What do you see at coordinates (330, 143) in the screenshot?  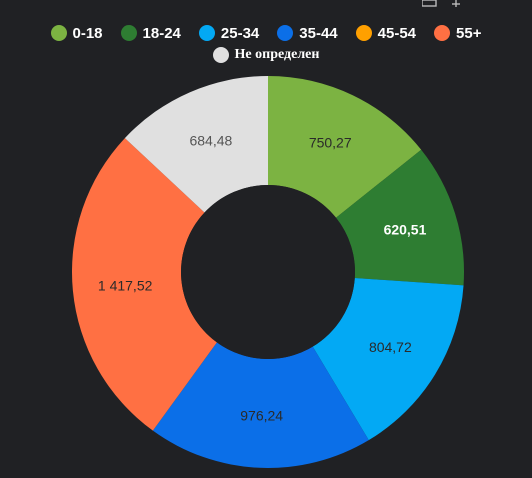 I see `slice-label-0: 750,27` at bounding box center [330, 143].